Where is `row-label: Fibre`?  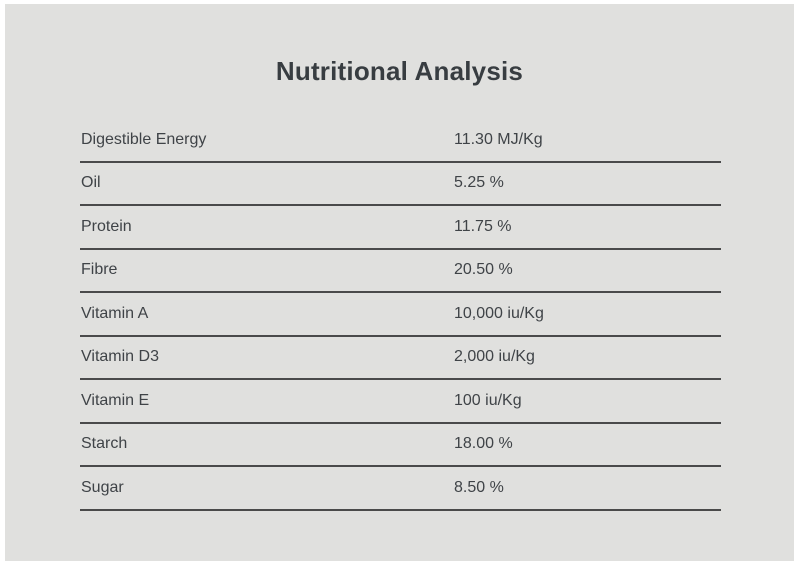
row-label: Fibre is located at coordinates (99, 270).